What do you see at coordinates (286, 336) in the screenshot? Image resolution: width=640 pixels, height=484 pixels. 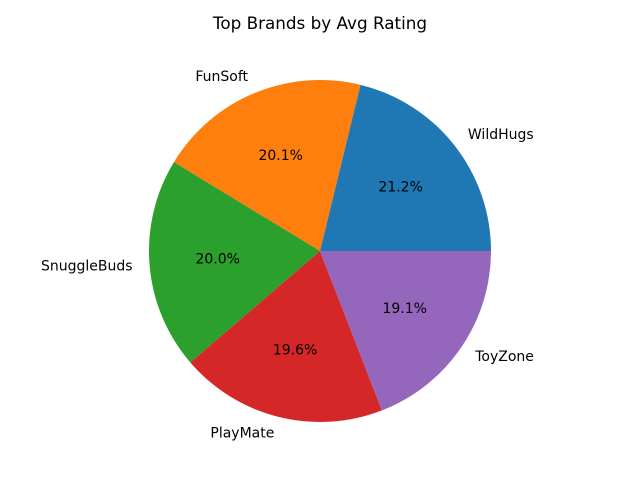 I see `pie-slice-playmate` at bounding box center [286, 336].